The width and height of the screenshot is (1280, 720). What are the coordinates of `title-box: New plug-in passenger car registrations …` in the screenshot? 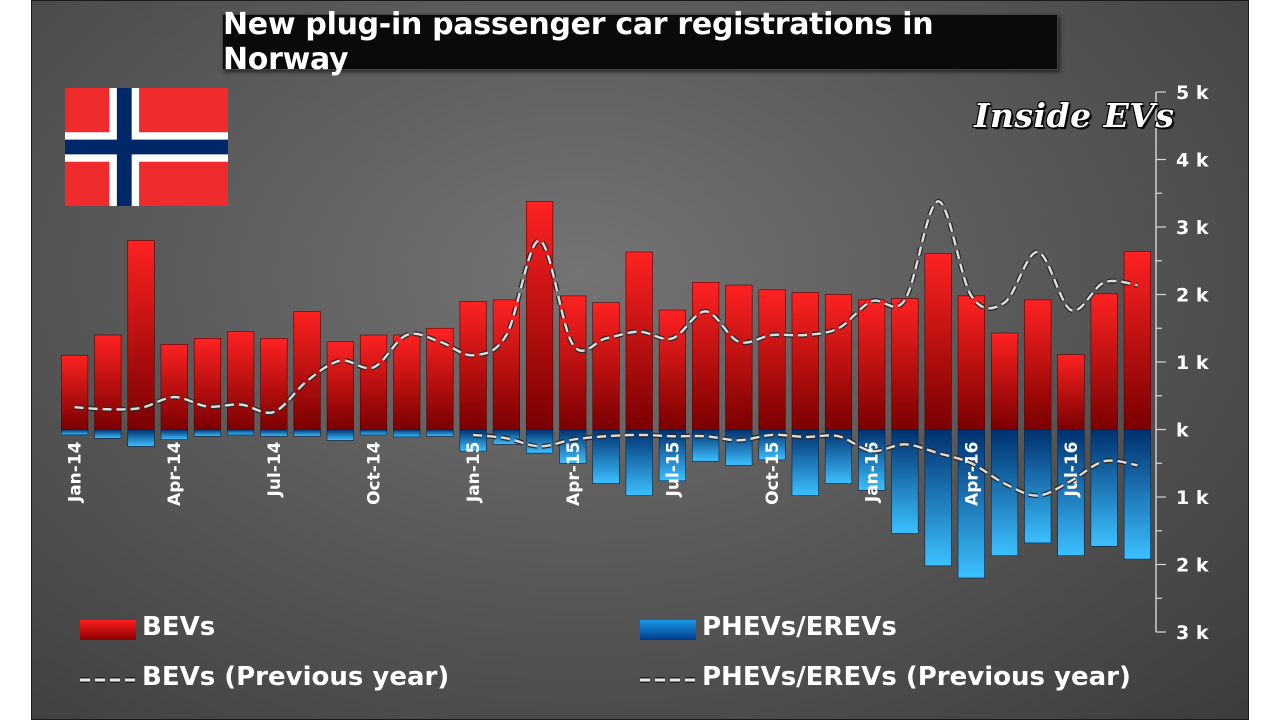 It's located at (640, 42).